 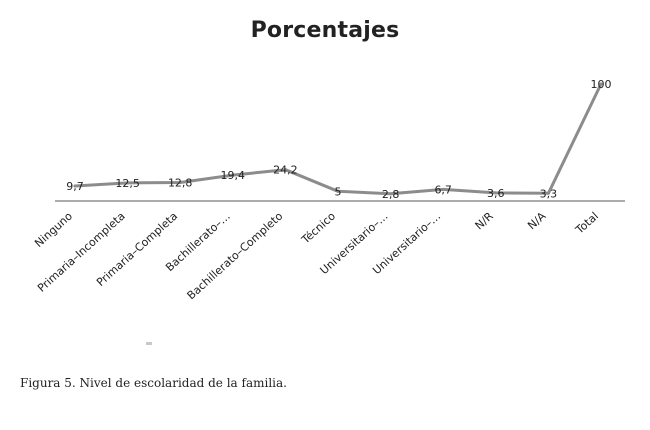 What do you see at coordinates (149, 343) in the screenshot?
I see `axis-stub-mark` at bounding box center [149, 343].